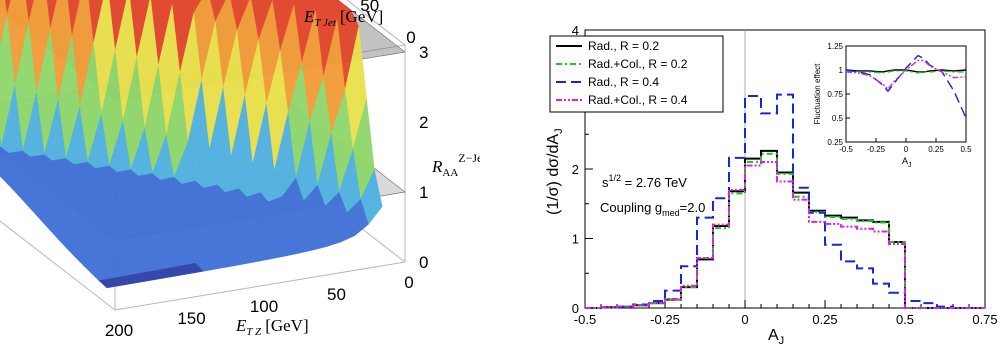 This screenshot has height=355, width=1001. What do you see at coordinates (835, 142) in the screenshot?
I see `inset-y-tick-label: 0.25` at bounding box center [835, 142].